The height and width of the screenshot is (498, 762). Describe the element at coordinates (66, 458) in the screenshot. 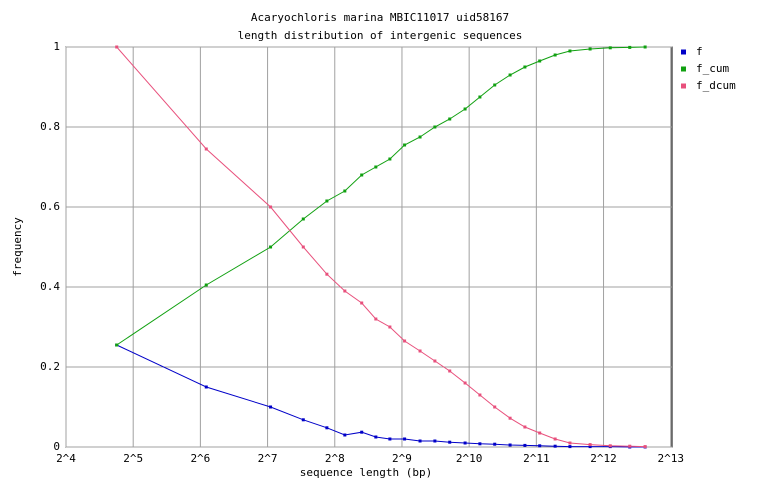

I see `x-tick-label: 2^4` at that location.